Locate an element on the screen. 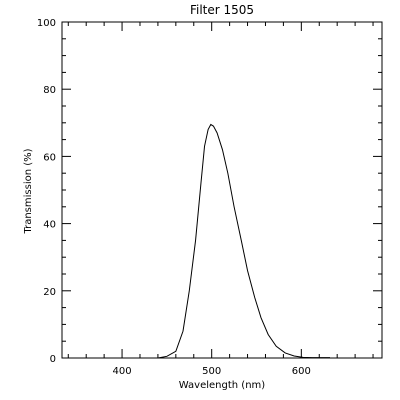 The width and height of the screenshot is (400, 400). x-tick-label: 500 is located at coordinates (211, 371).